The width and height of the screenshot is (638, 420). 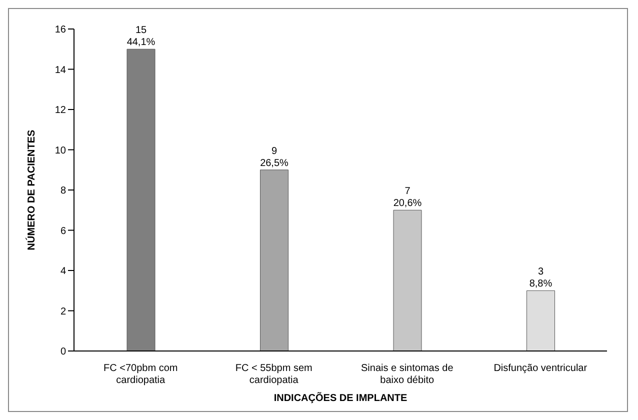 What do you see at coordinates (63, 231) in the screenshot?
I see `y-tick-label: 6` at bounding box center [63, 231].